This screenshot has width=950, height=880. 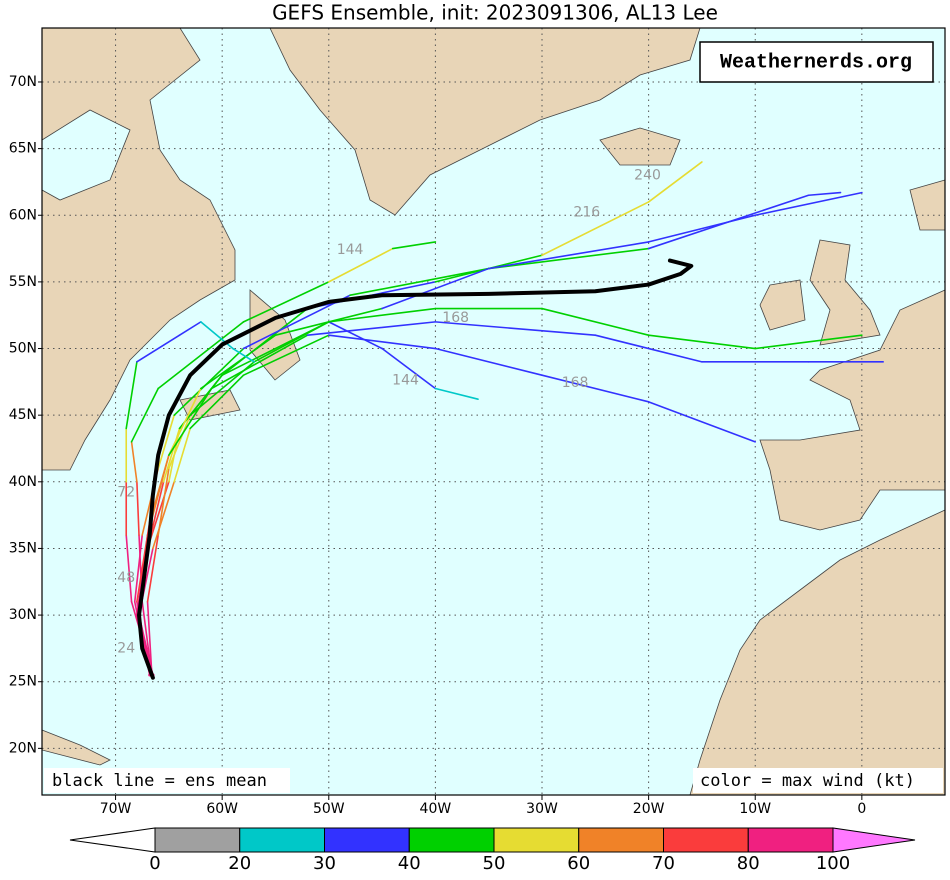 I want to click on y-tick-label: 20N, so click(x=23, y=748).